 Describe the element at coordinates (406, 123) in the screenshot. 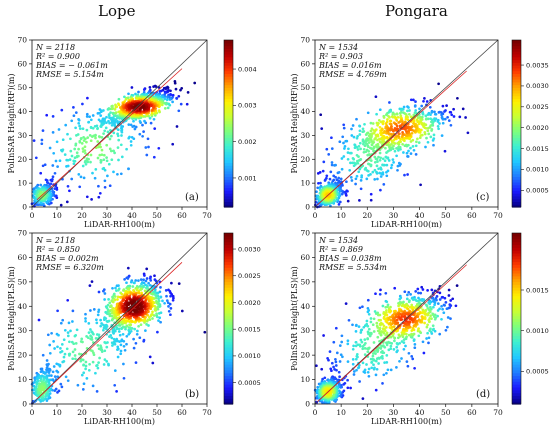

I see `plot-frame` at that location.